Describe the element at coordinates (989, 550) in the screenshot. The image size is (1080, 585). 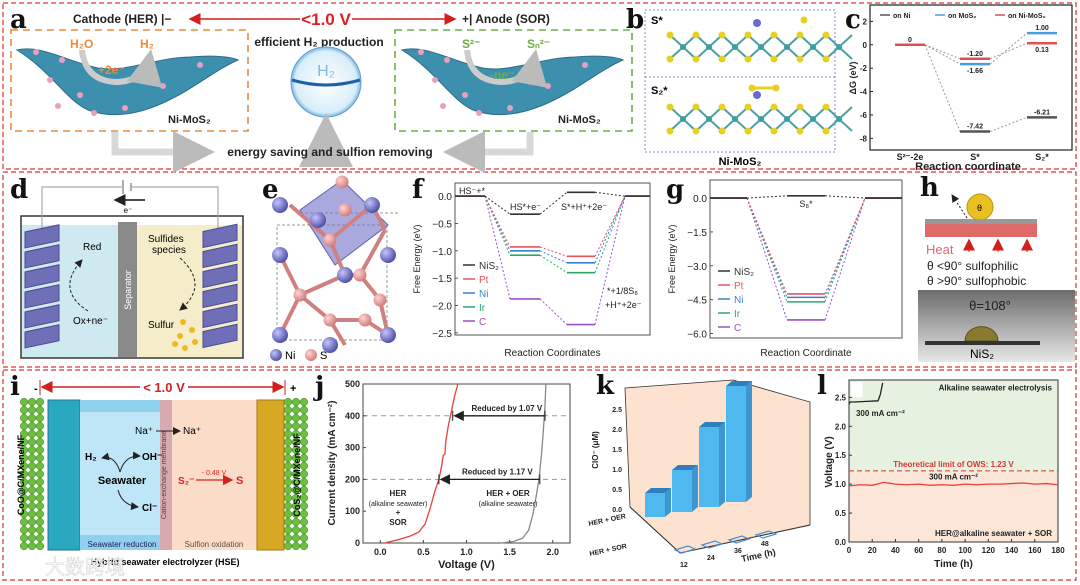
I see `x-tick-label: 120` at that location.